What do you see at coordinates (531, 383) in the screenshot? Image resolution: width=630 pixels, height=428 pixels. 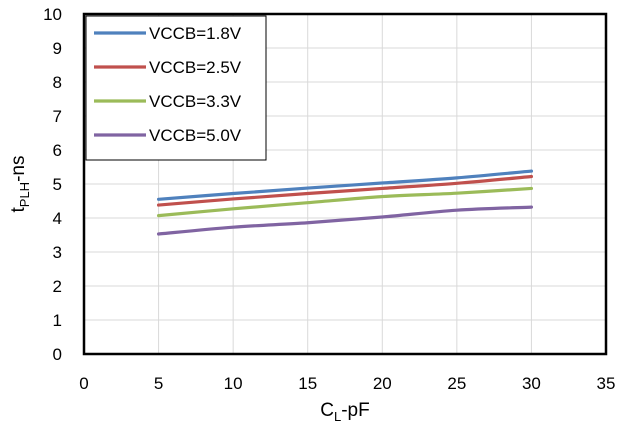 I see `x-tick-label: 30` at bounding box center [531, 383].